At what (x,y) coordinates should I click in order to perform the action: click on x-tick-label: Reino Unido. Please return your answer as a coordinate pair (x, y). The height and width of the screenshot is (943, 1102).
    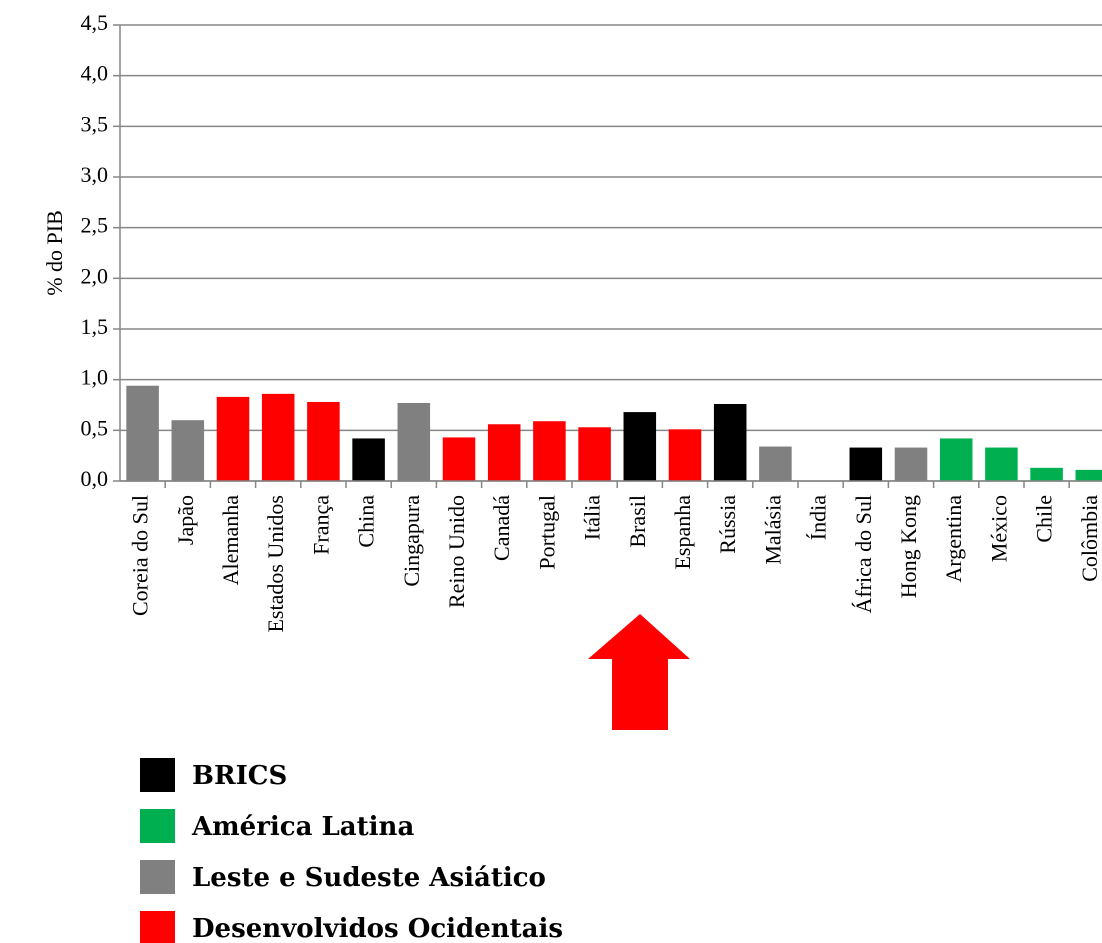
    Looking at the image, I should click on (456, 551).